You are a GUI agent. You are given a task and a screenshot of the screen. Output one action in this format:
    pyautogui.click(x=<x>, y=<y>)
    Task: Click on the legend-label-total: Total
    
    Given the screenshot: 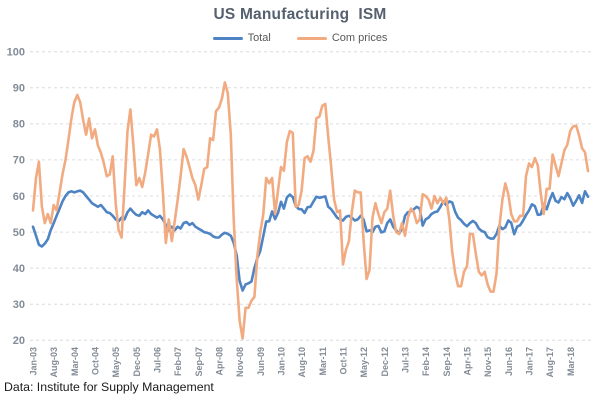 What is the action you would take?
    pyautogui.click(x=259, y=38)
    